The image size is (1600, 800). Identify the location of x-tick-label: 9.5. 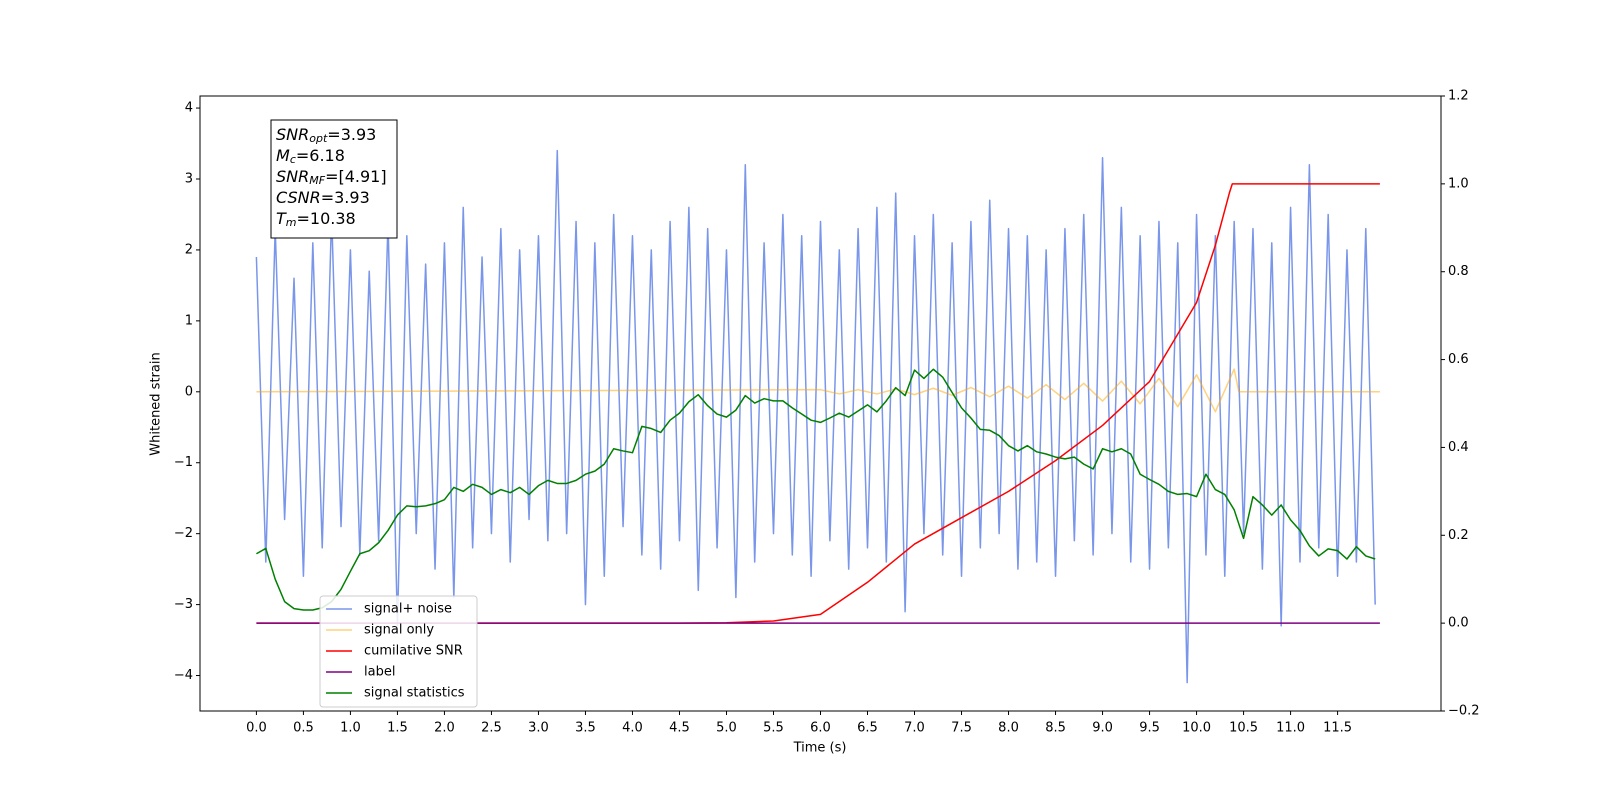
(1149, 728).